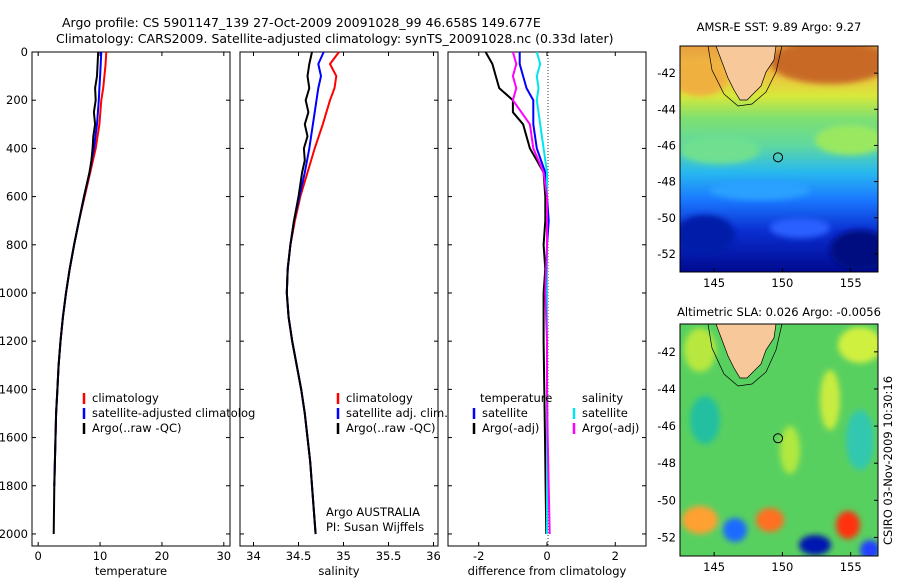  Describe the element at coordinates (746, 351) in the screenshot. I see `tasmania-land-sla` at that location.